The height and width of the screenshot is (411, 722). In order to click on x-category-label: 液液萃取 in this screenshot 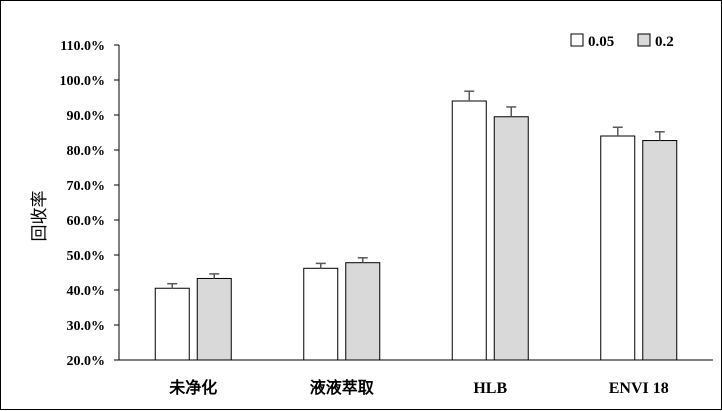, I will do `click(342, 387)`.